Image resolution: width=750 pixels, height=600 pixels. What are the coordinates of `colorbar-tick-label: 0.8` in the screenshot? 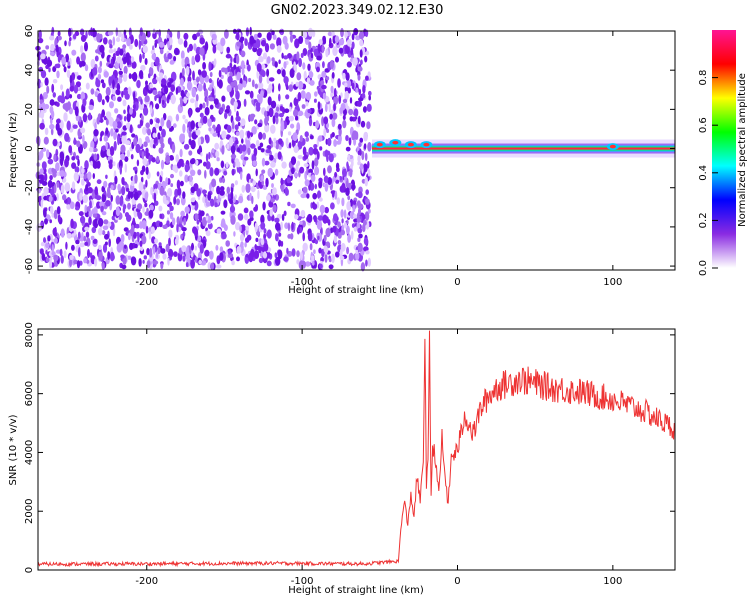 It's located at (703, 78).